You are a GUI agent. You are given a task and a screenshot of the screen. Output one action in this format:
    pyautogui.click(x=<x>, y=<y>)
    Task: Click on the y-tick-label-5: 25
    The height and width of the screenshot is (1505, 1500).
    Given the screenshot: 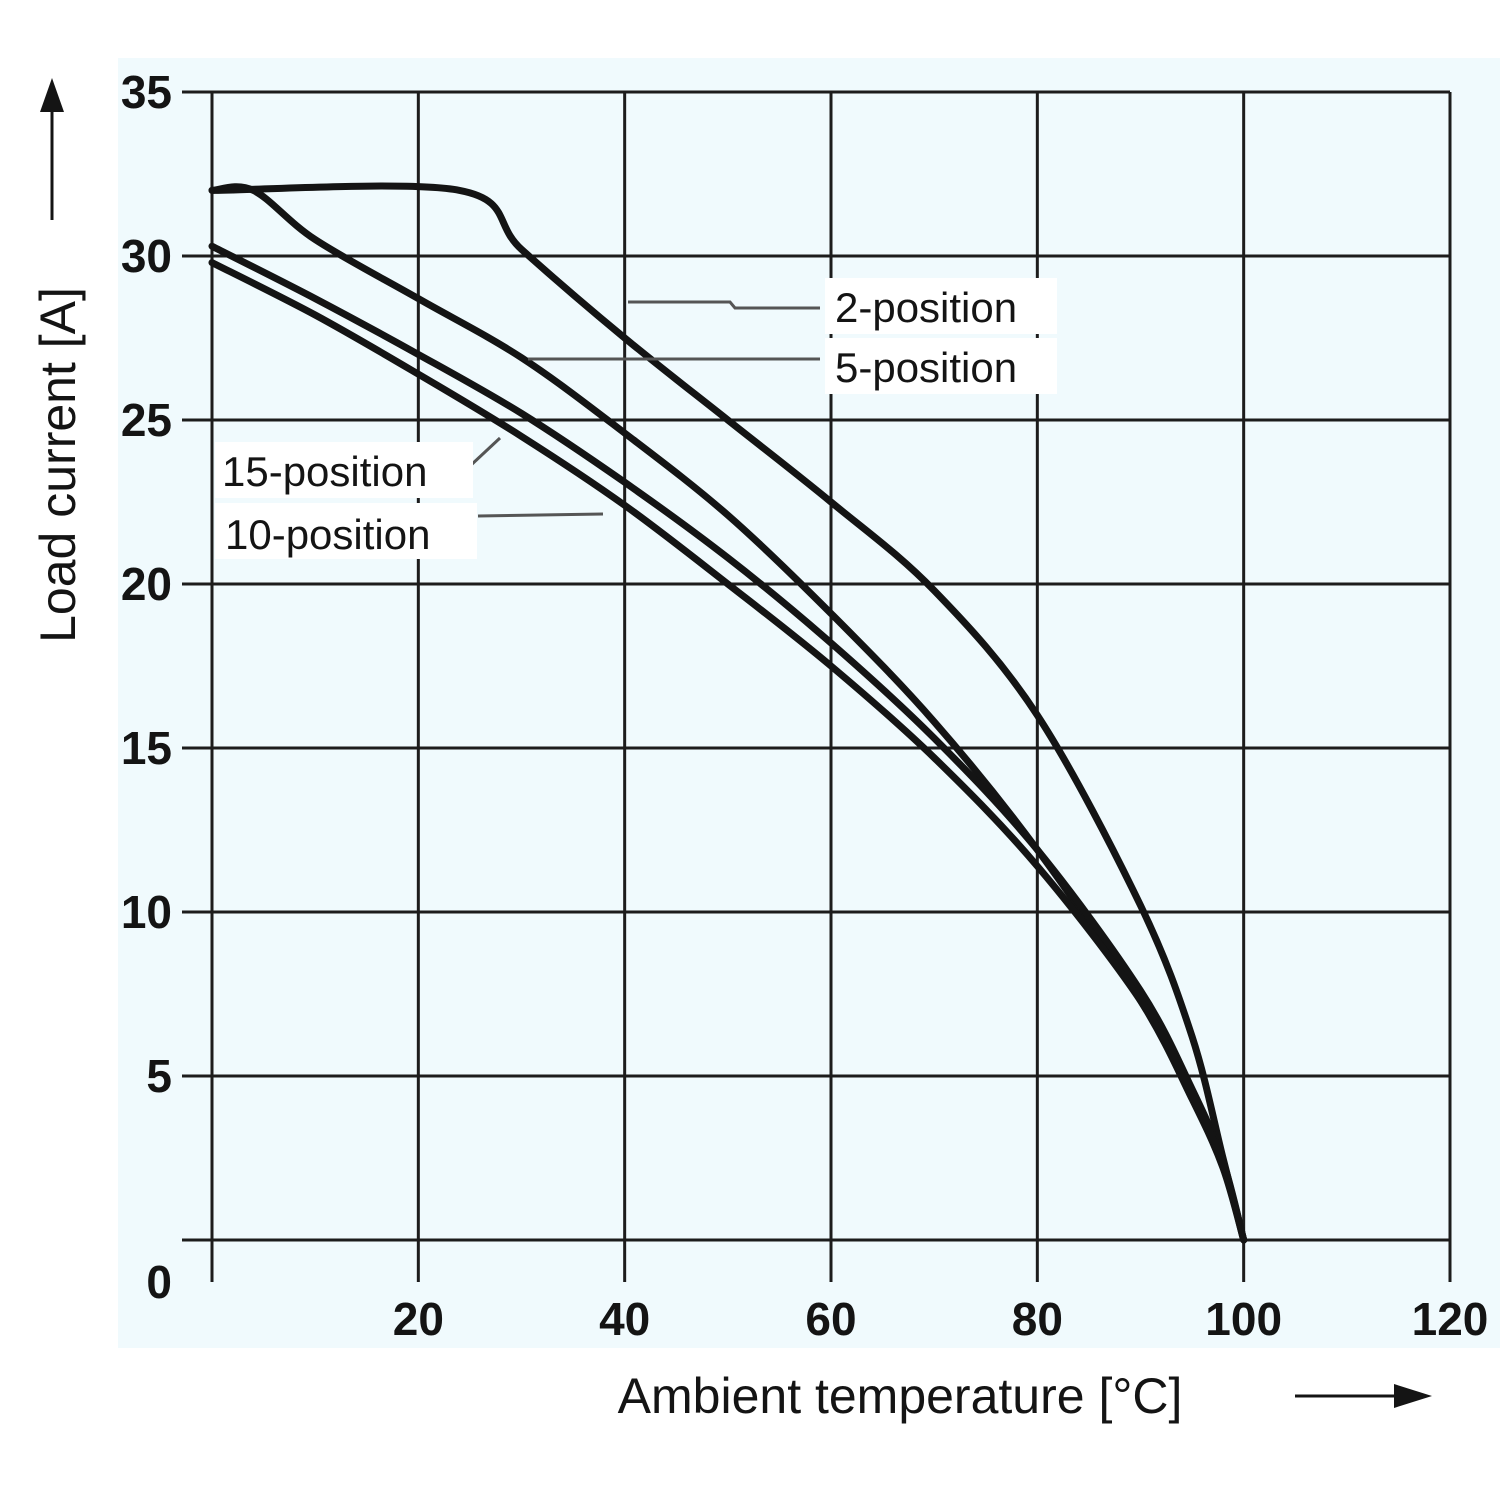 What is the action you would take?
    pyautogui.click(x=146, y=420)
    